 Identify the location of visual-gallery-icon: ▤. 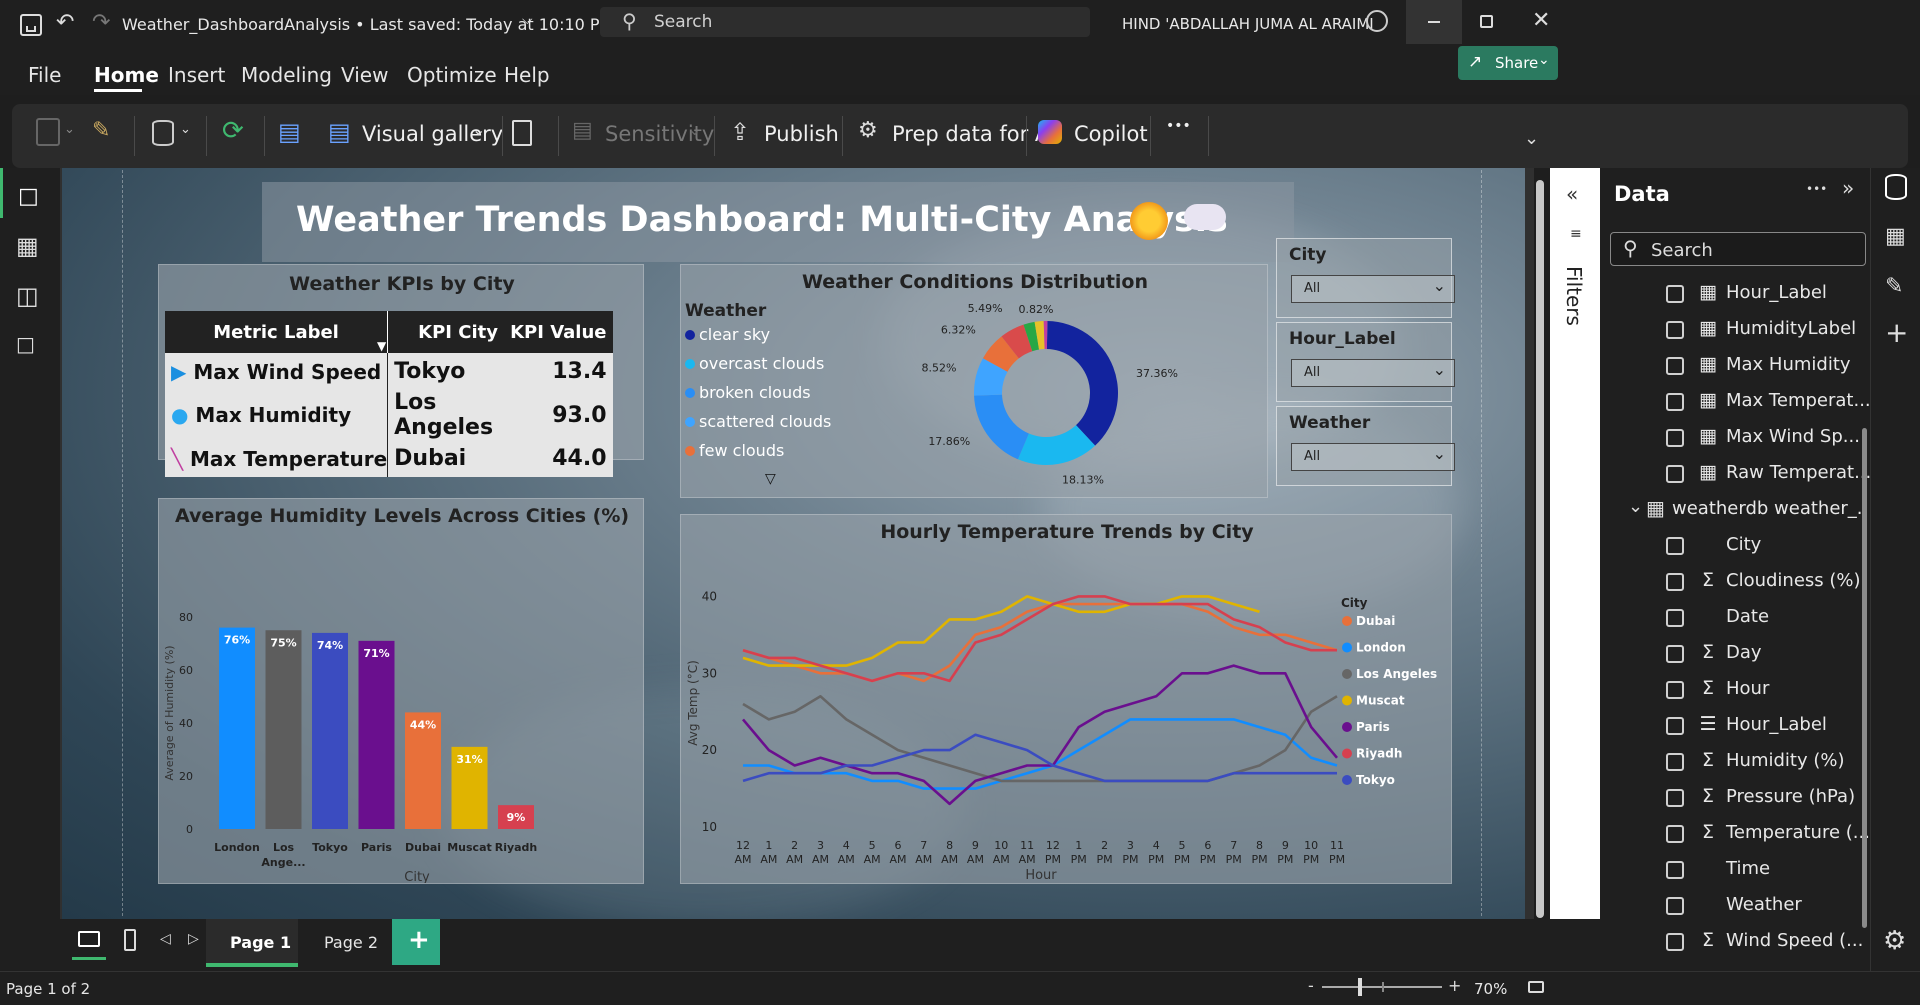
(339, 132).